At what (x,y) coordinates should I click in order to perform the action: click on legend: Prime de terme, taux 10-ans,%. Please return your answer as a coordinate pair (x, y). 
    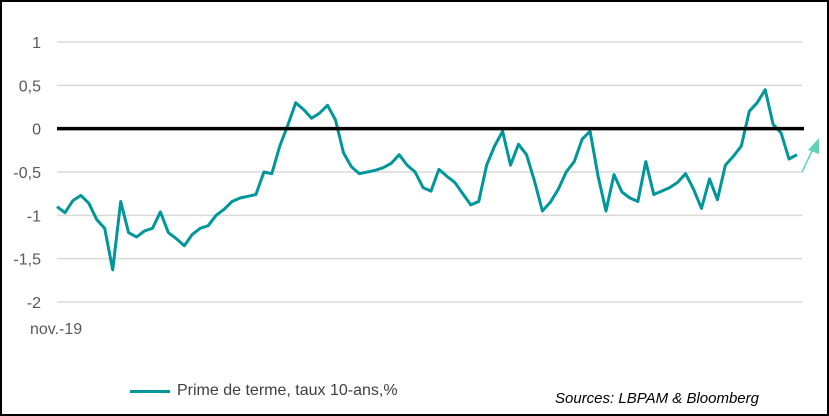
    Looking at the image, I should click on (264, 391).